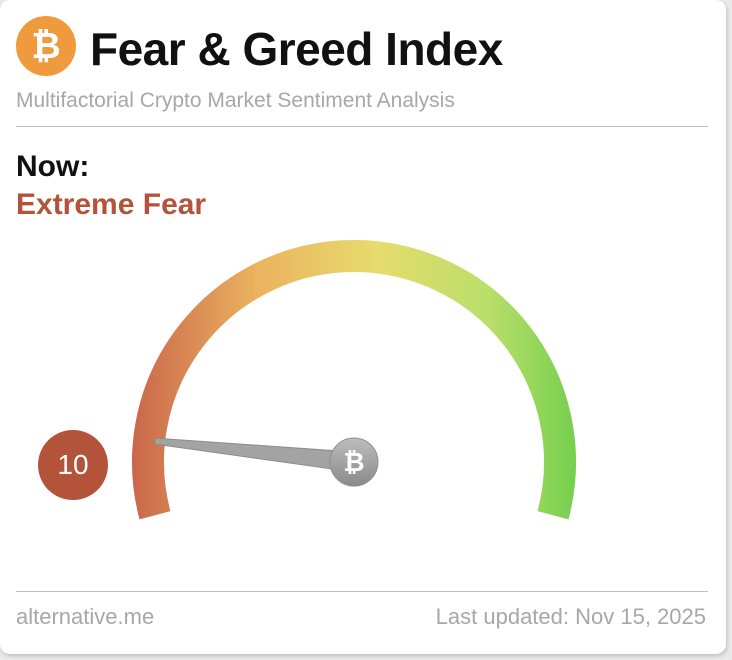  Describe the element at coordinates (85, 616) in the screenshot. I see `source-link: alternative.me` at that location.